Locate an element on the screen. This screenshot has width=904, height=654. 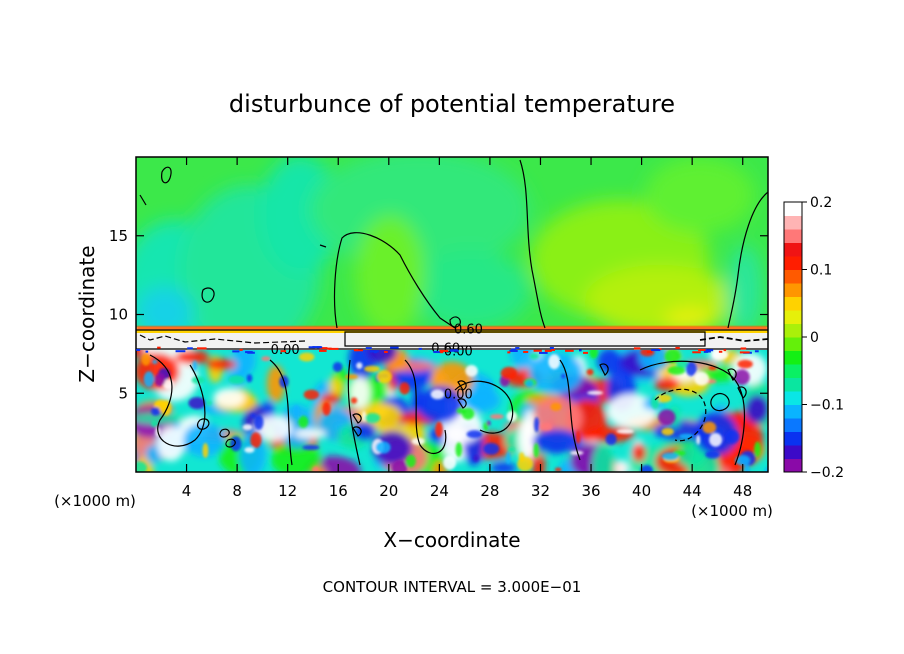
x-axis-label: X−coordinate is located at coordinates (451, 540).